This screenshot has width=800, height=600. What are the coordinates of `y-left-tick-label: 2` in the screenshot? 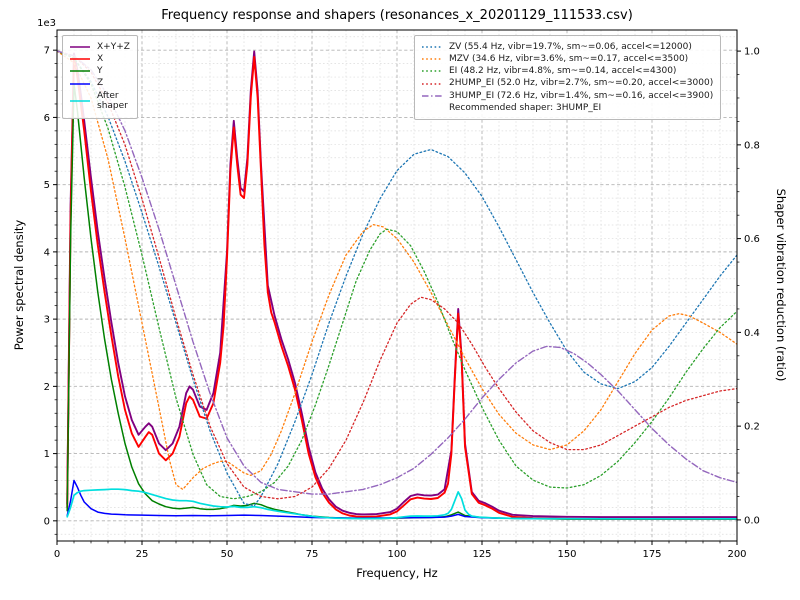 It's located at (47, 387).